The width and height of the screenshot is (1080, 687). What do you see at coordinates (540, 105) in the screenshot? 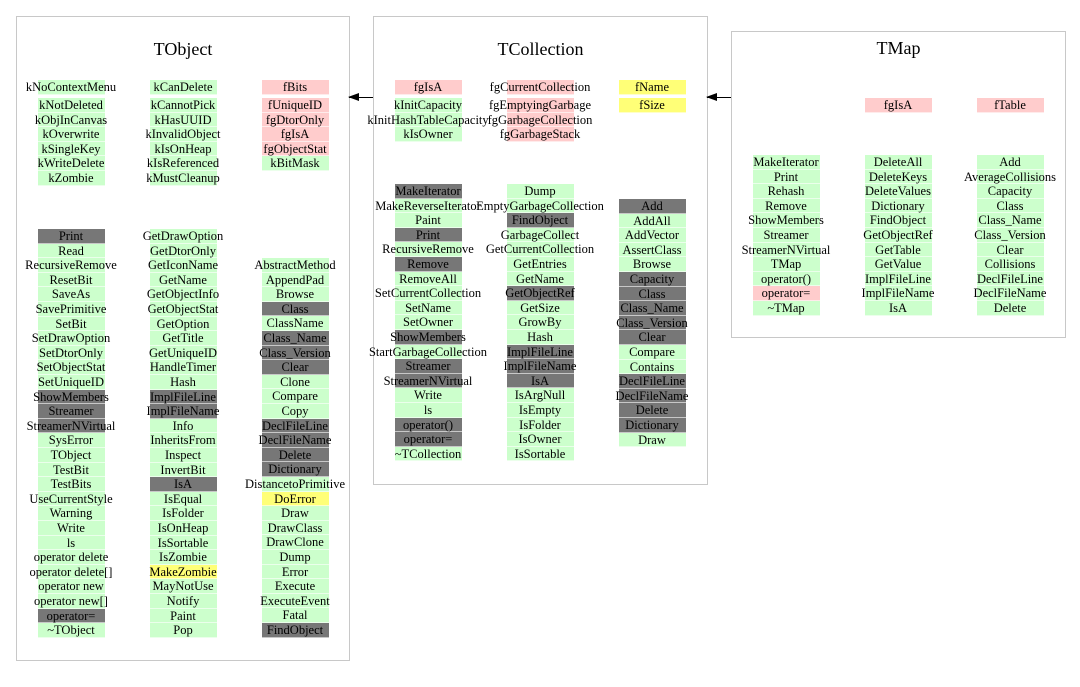
I see `class-member: fgEmptyingGarbage` at bounding box center [540, 105].